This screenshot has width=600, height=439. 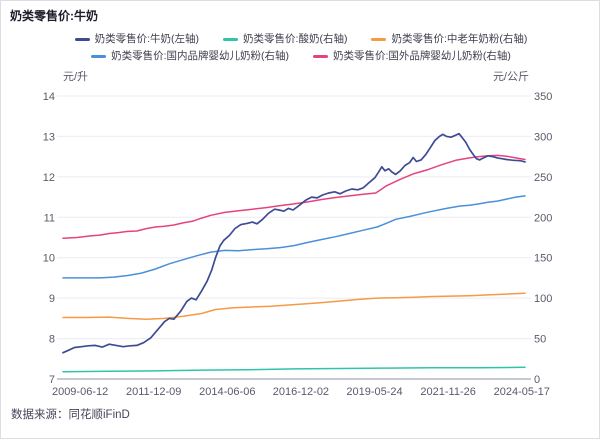 I want to click on left-axis-unit: 元/升, so click(x=76, y=77).